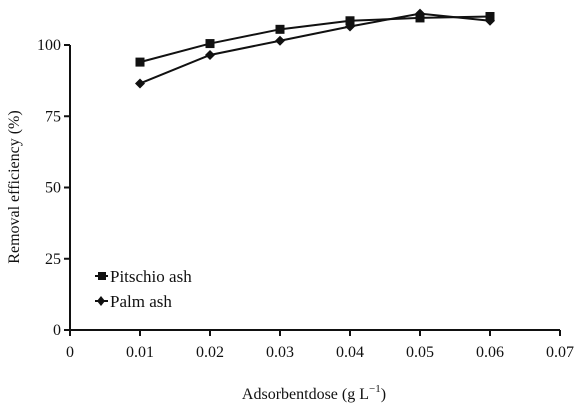  I want to click on x-tick-label: 0.06, so click(490, 352).